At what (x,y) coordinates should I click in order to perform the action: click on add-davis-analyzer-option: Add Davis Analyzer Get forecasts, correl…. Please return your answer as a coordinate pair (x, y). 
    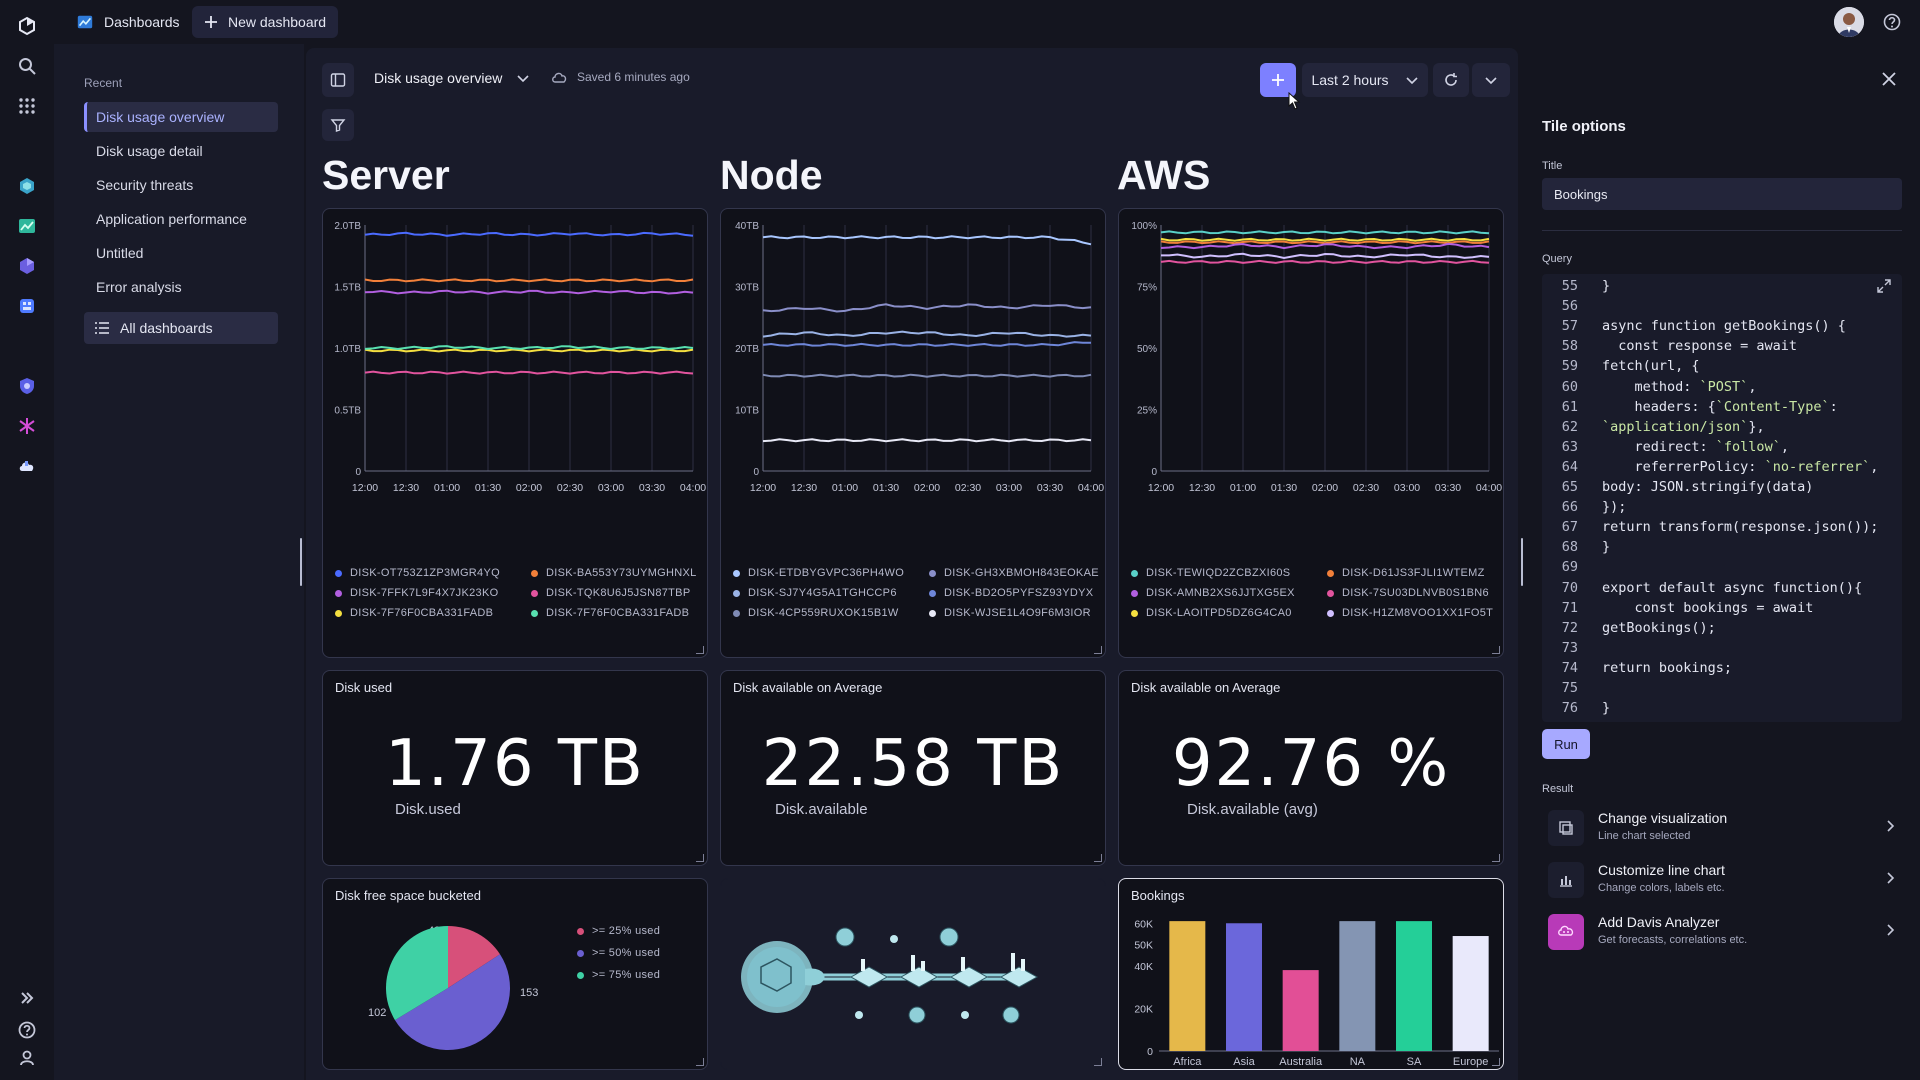
    Looking at the image, I should click on (1723, 932).